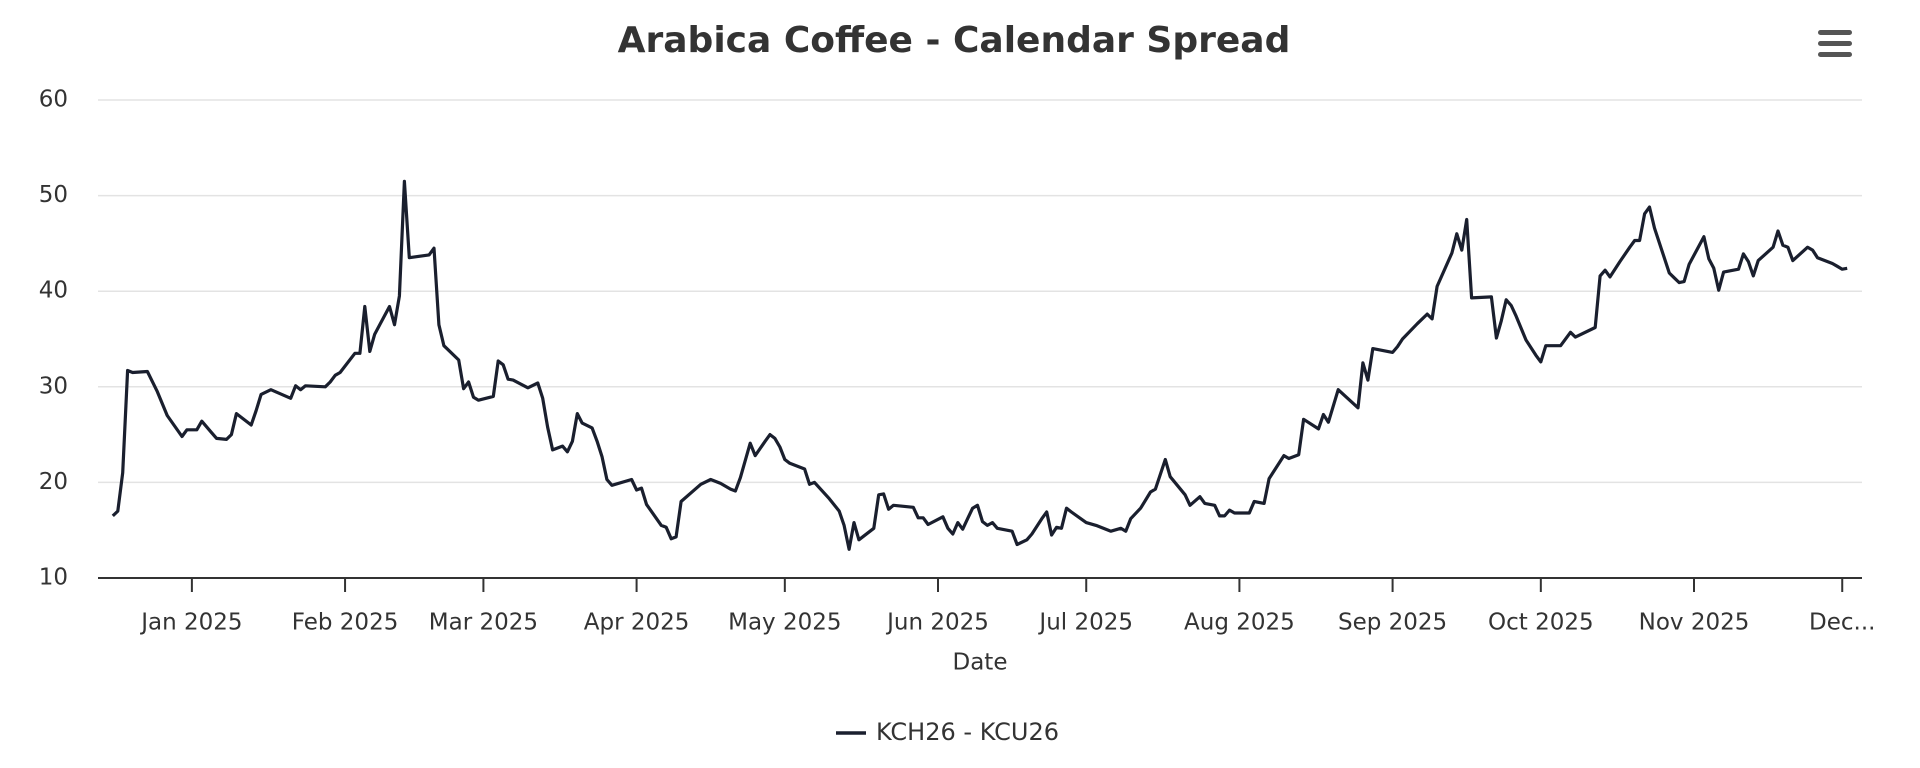 The height and width of the screenshot is (768, 1920). I want to click on x-axis-label: Date, so click(980, 663).